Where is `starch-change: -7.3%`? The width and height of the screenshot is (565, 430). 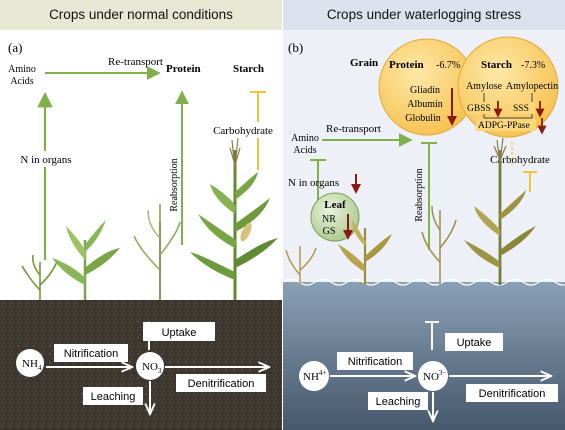
starch-change: -7.3% is located at coordinates (533, 65).